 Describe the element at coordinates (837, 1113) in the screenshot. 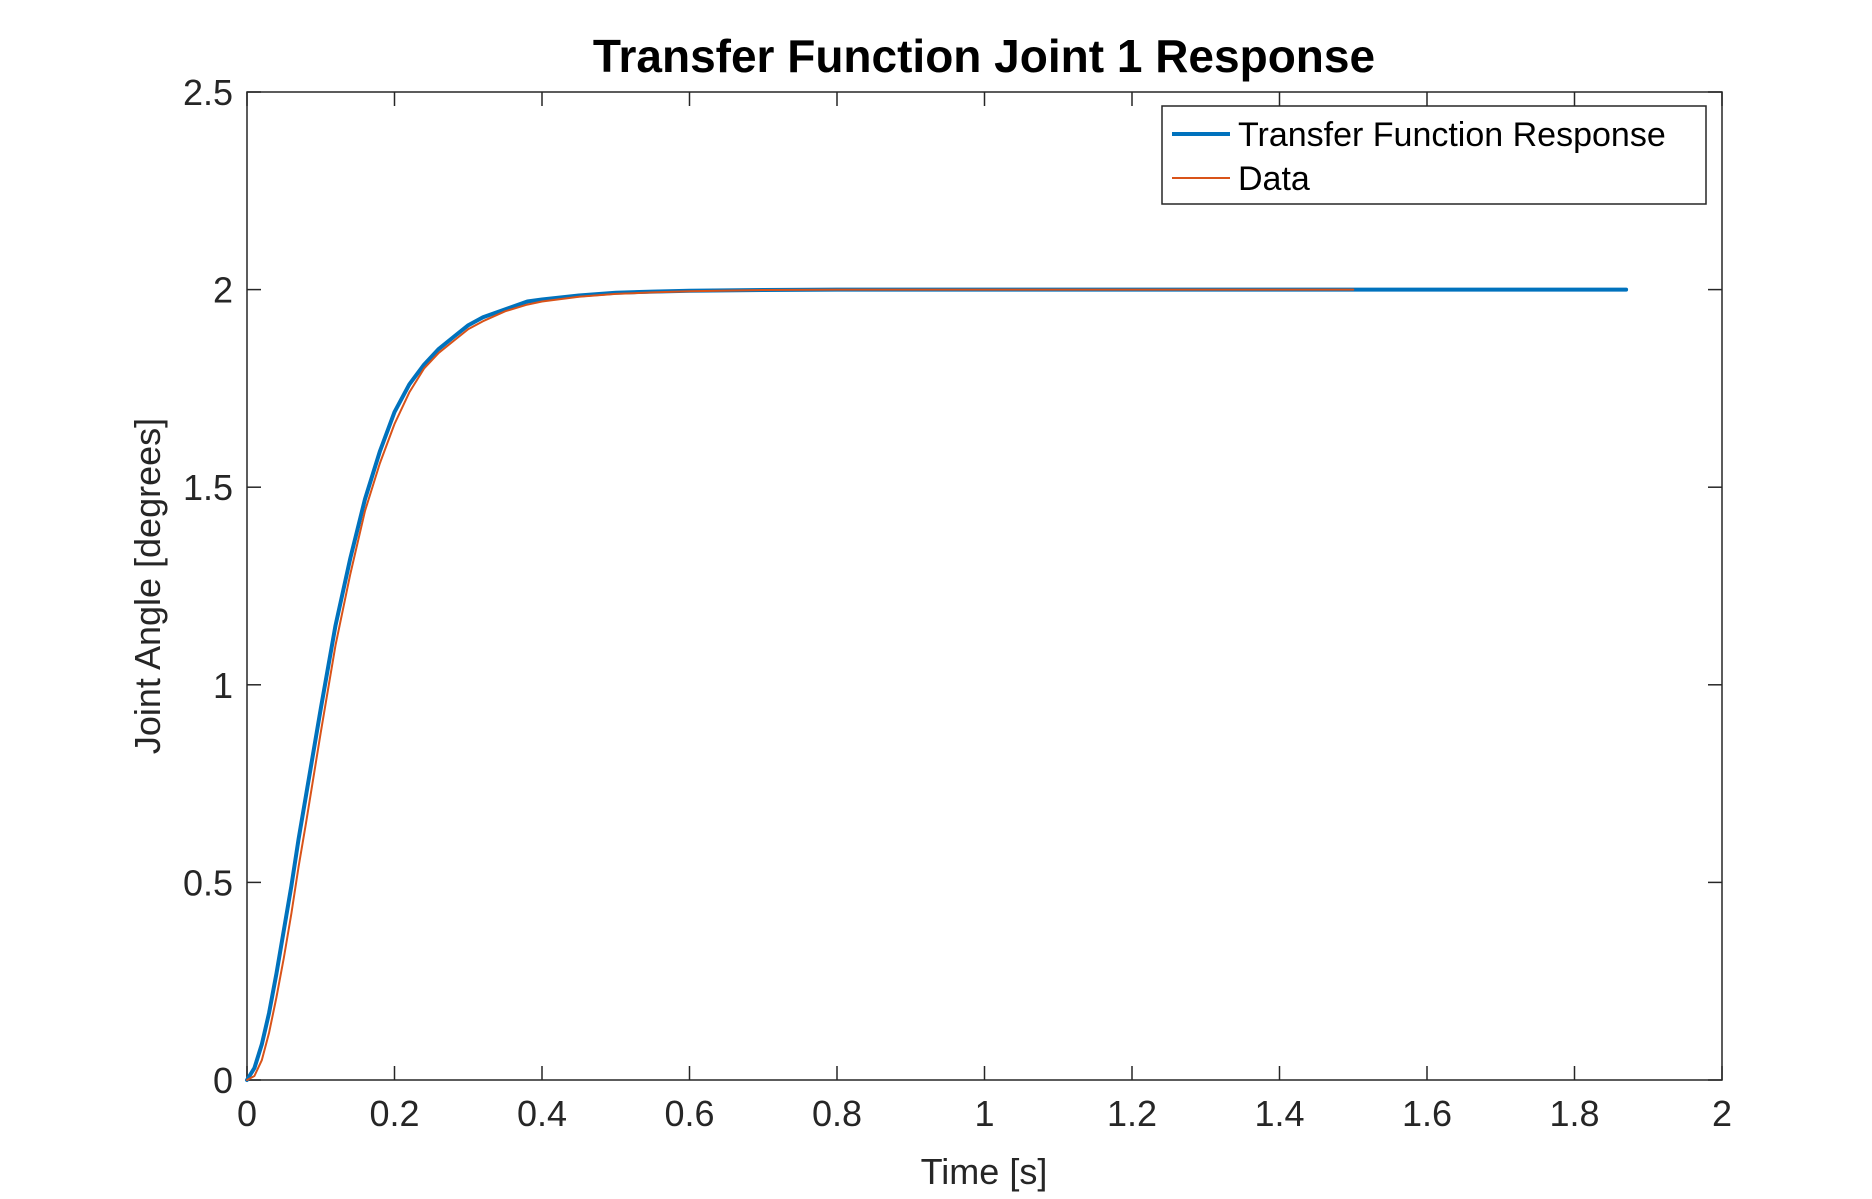

I see `x-tick-label: 0.8` at that location.